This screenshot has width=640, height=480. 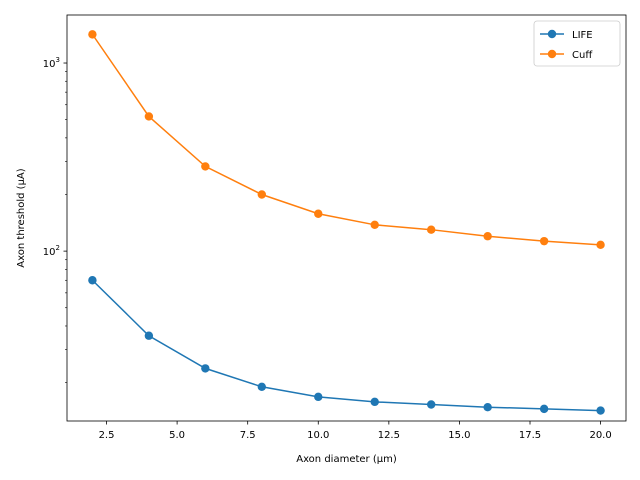 I want to click on x-axis-label: Axon diameter (μm), so click(x=346, y=459).